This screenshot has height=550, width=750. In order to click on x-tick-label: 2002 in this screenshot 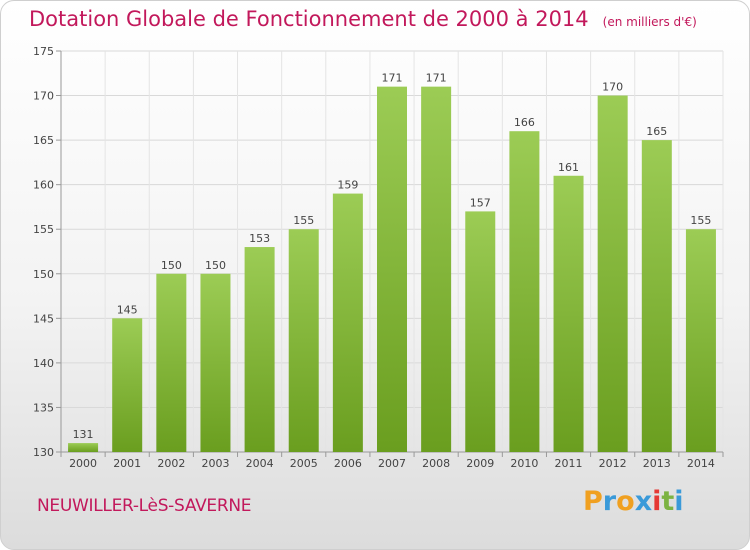, I will do `click(171, 463)`.